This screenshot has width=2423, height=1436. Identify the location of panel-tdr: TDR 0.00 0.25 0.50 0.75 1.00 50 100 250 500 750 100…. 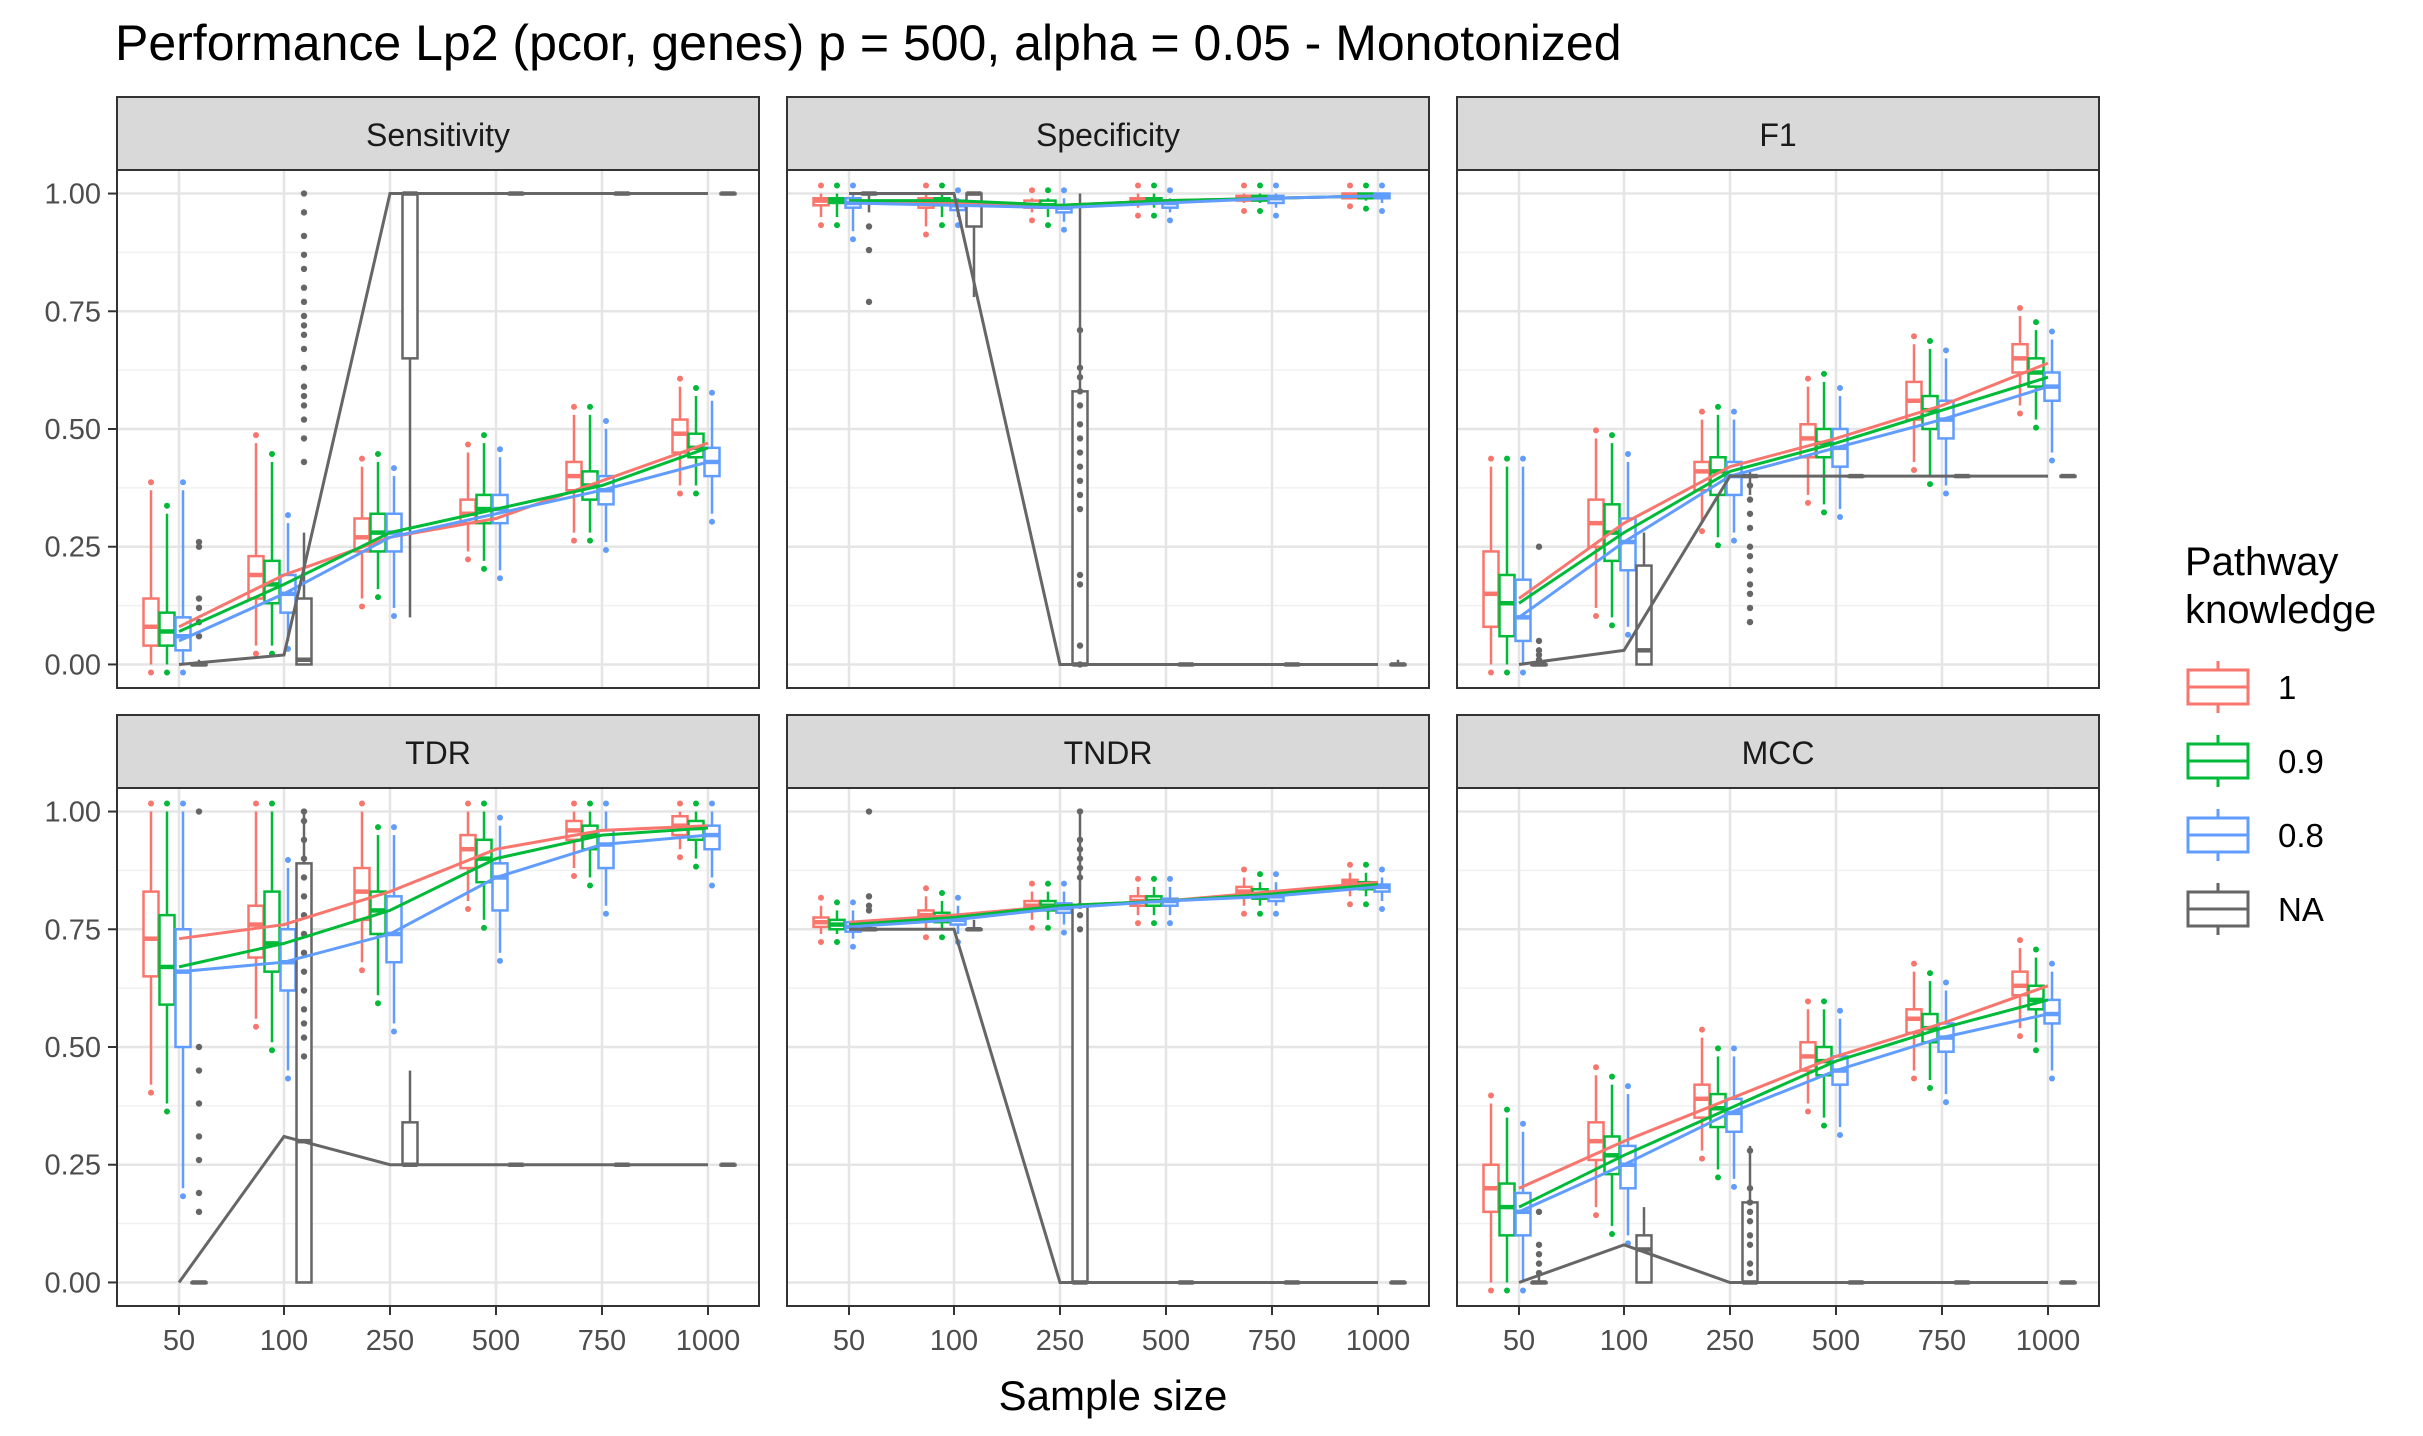
(402, 1035).